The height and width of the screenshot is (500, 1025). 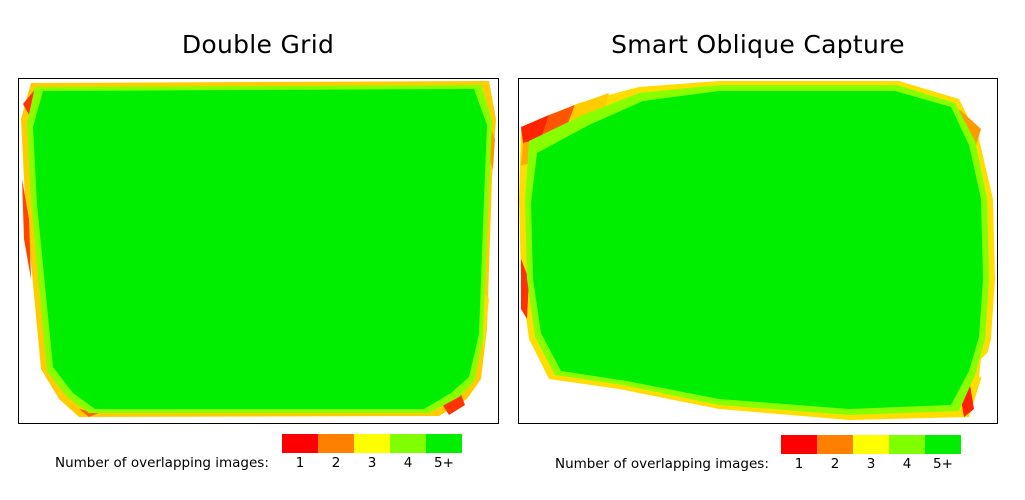 What do you see at coordinates (799, 464) in the screenshot?
I see `right-legend-tick: 1` at bounding box center [799, 464].